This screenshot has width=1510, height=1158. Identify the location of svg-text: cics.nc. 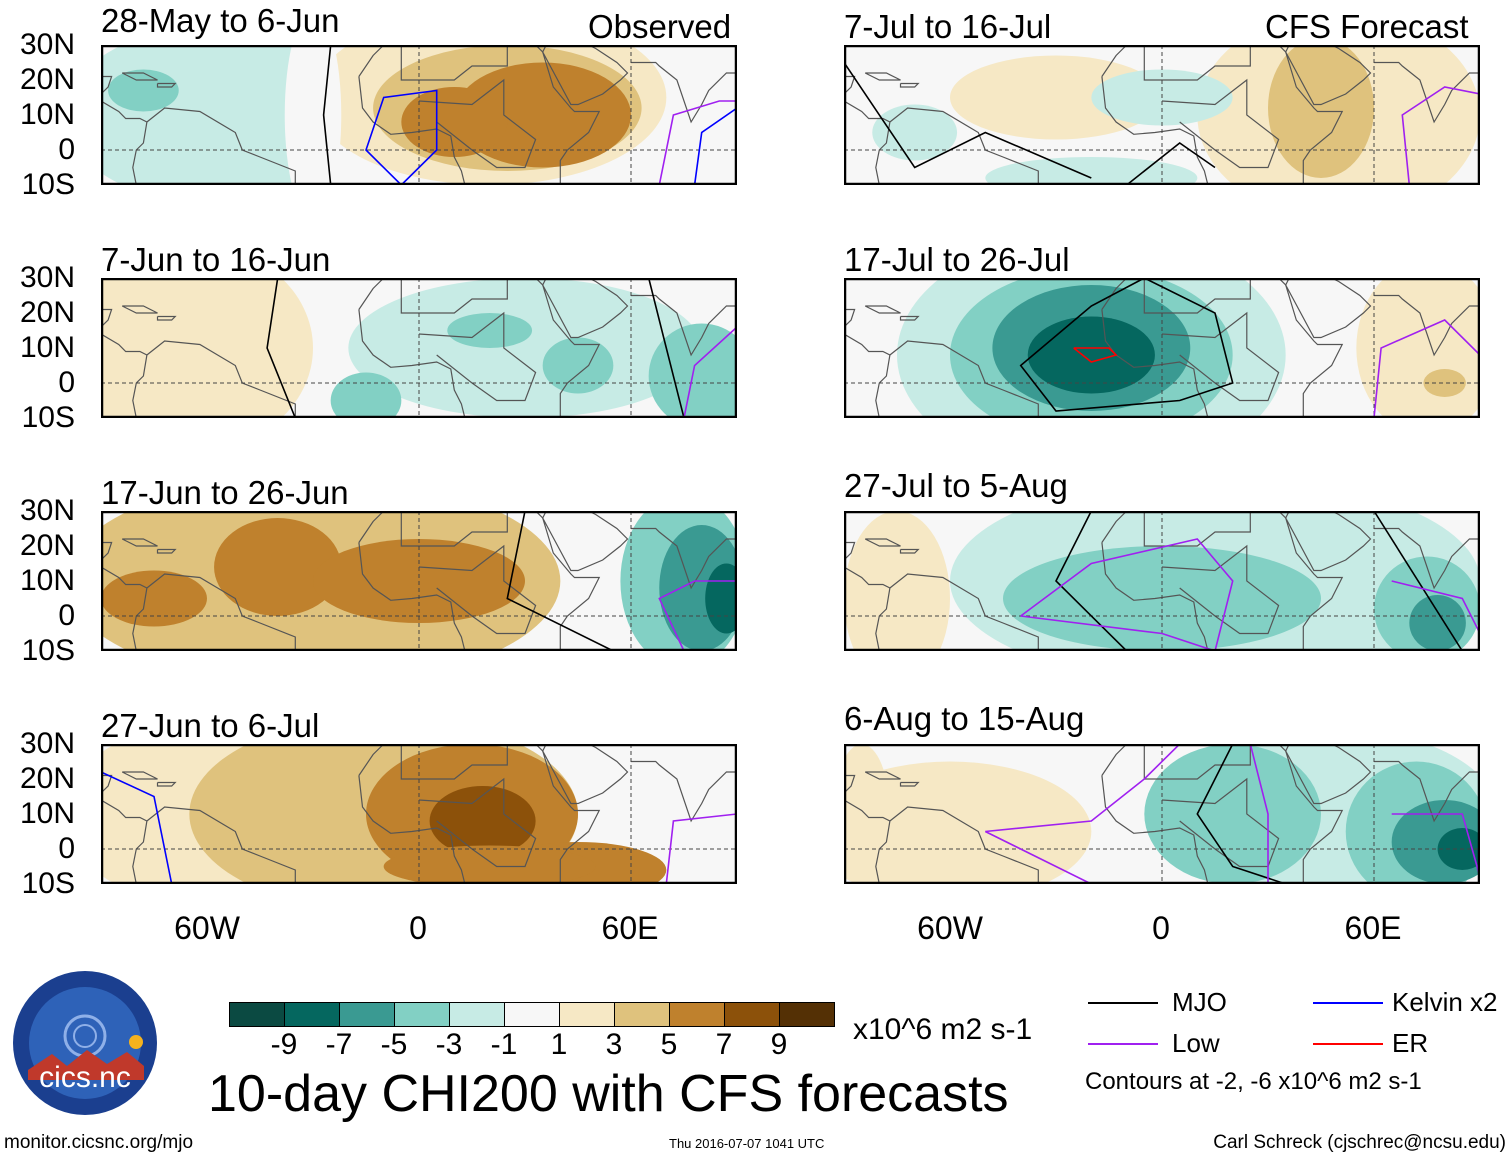
(85, 1077).